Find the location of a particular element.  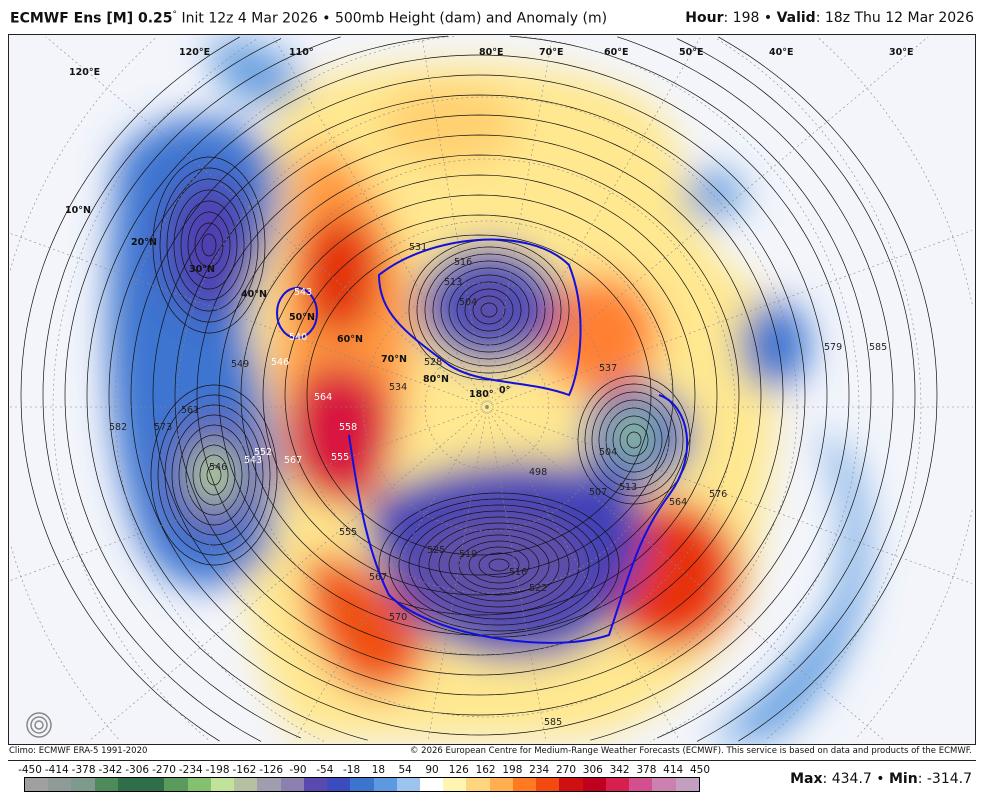

colorbar-tick-label: -450 is located at coordinates (30, 770).